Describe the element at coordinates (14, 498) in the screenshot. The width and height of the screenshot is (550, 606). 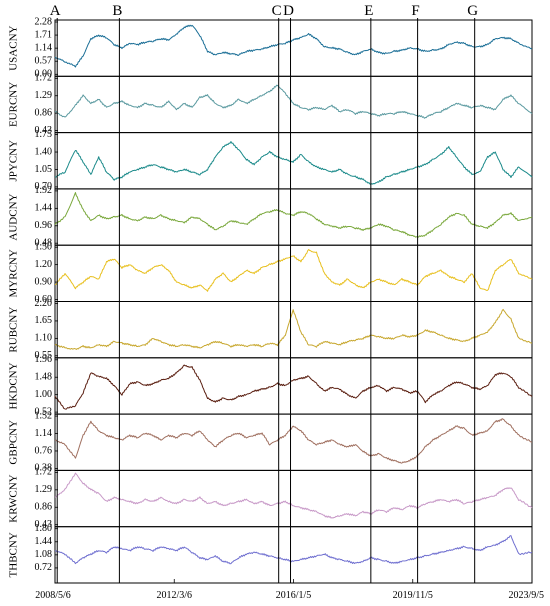
I see `panel-ylabel: KRWCNY` at that location.